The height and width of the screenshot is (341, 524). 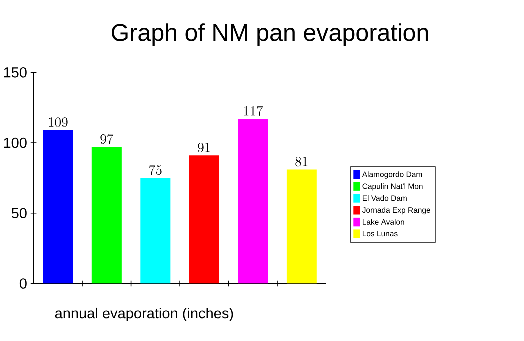 I want to click on data-label: 97, so click(x=107, y=139).